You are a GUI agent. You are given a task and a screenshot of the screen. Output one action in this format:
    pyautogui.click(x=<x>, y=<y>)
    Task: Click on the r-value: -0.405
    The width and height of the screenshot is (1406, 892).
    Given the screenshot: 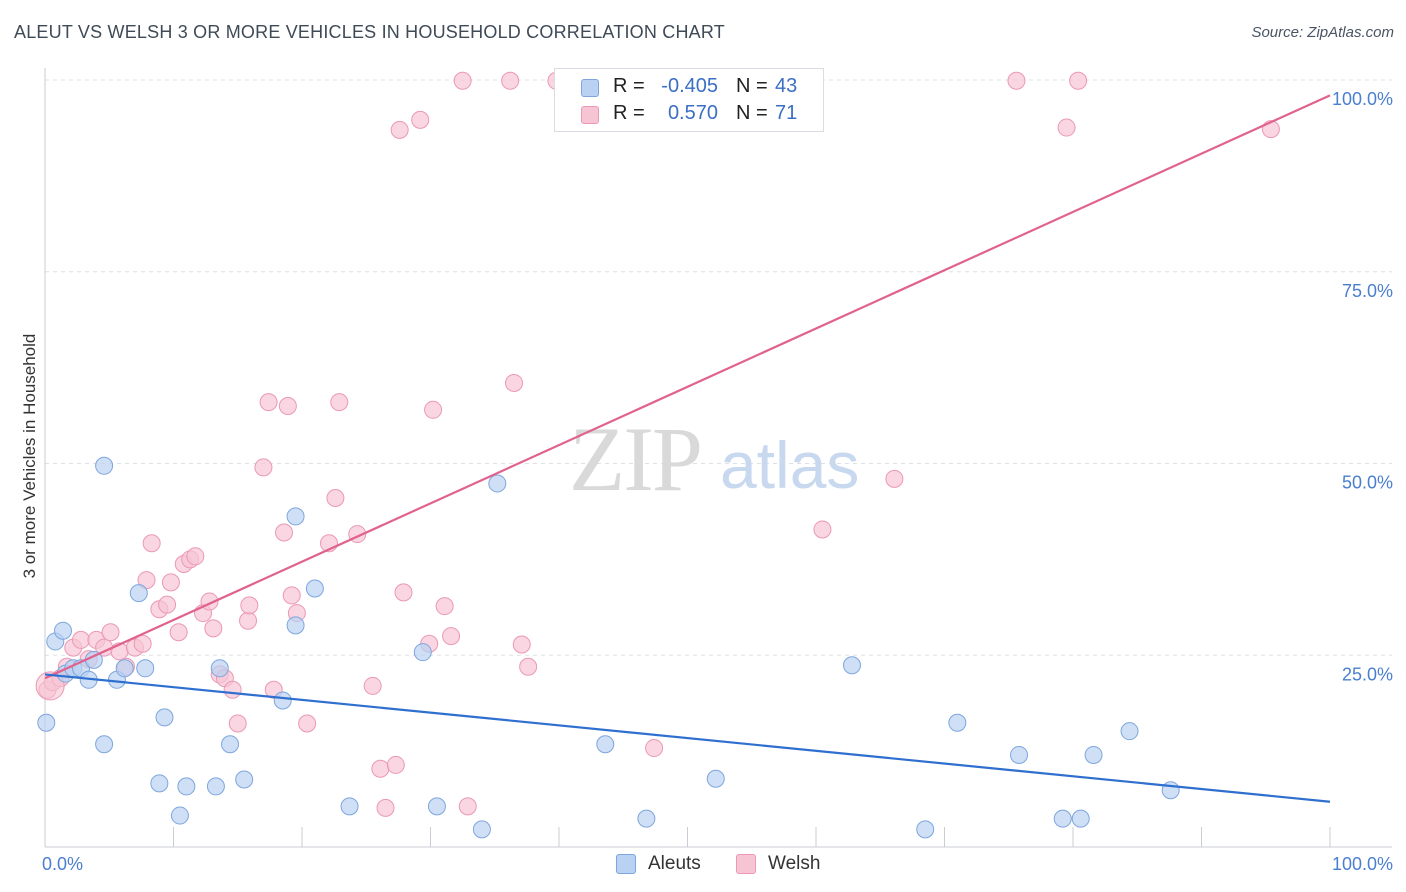 What is the action you would take?
    pyautogui.click(x=689, y=86)
    